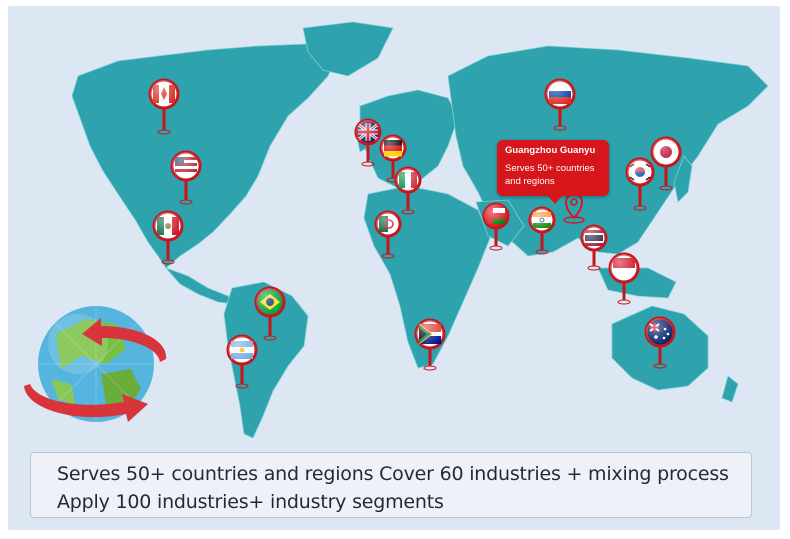  What do you see at coordinates (408, 190) in the screenshot?
I see `italy-flag-pin` at bounding box center [408, 190].